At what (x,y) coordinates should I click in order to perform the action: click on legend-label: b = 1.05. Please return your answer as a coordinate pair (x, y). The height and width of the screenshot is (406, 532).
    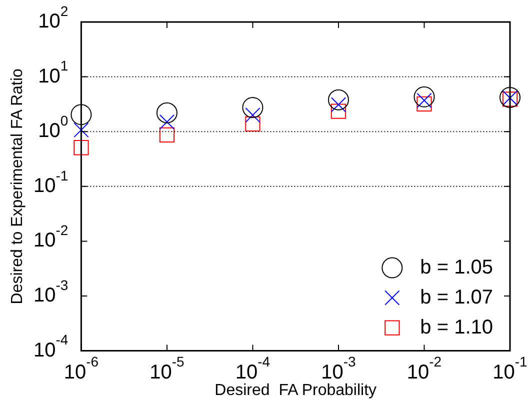
    Looking at the image, I should click on (456, 267).